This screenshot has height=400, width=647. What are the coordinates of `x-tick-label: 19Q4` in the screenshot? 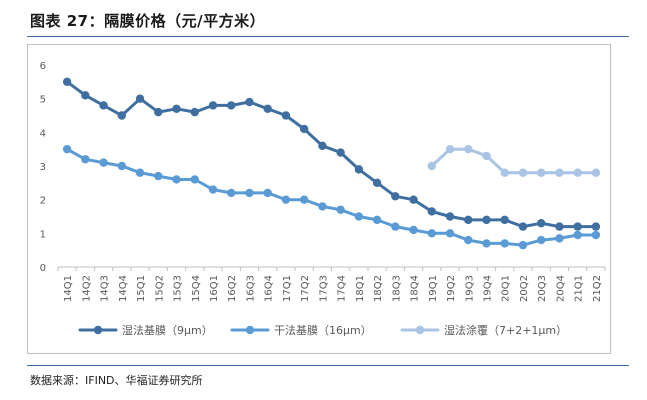 It's located at (487, 288).